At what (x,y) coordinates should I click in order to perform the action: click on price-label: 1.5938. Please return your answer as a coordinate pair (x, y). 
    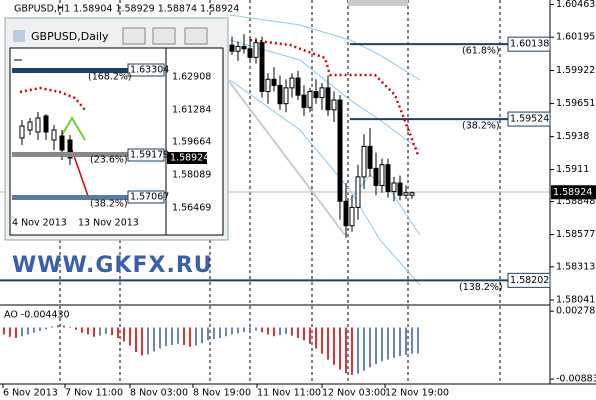
    Looking at the image, I should click on (572, 136).